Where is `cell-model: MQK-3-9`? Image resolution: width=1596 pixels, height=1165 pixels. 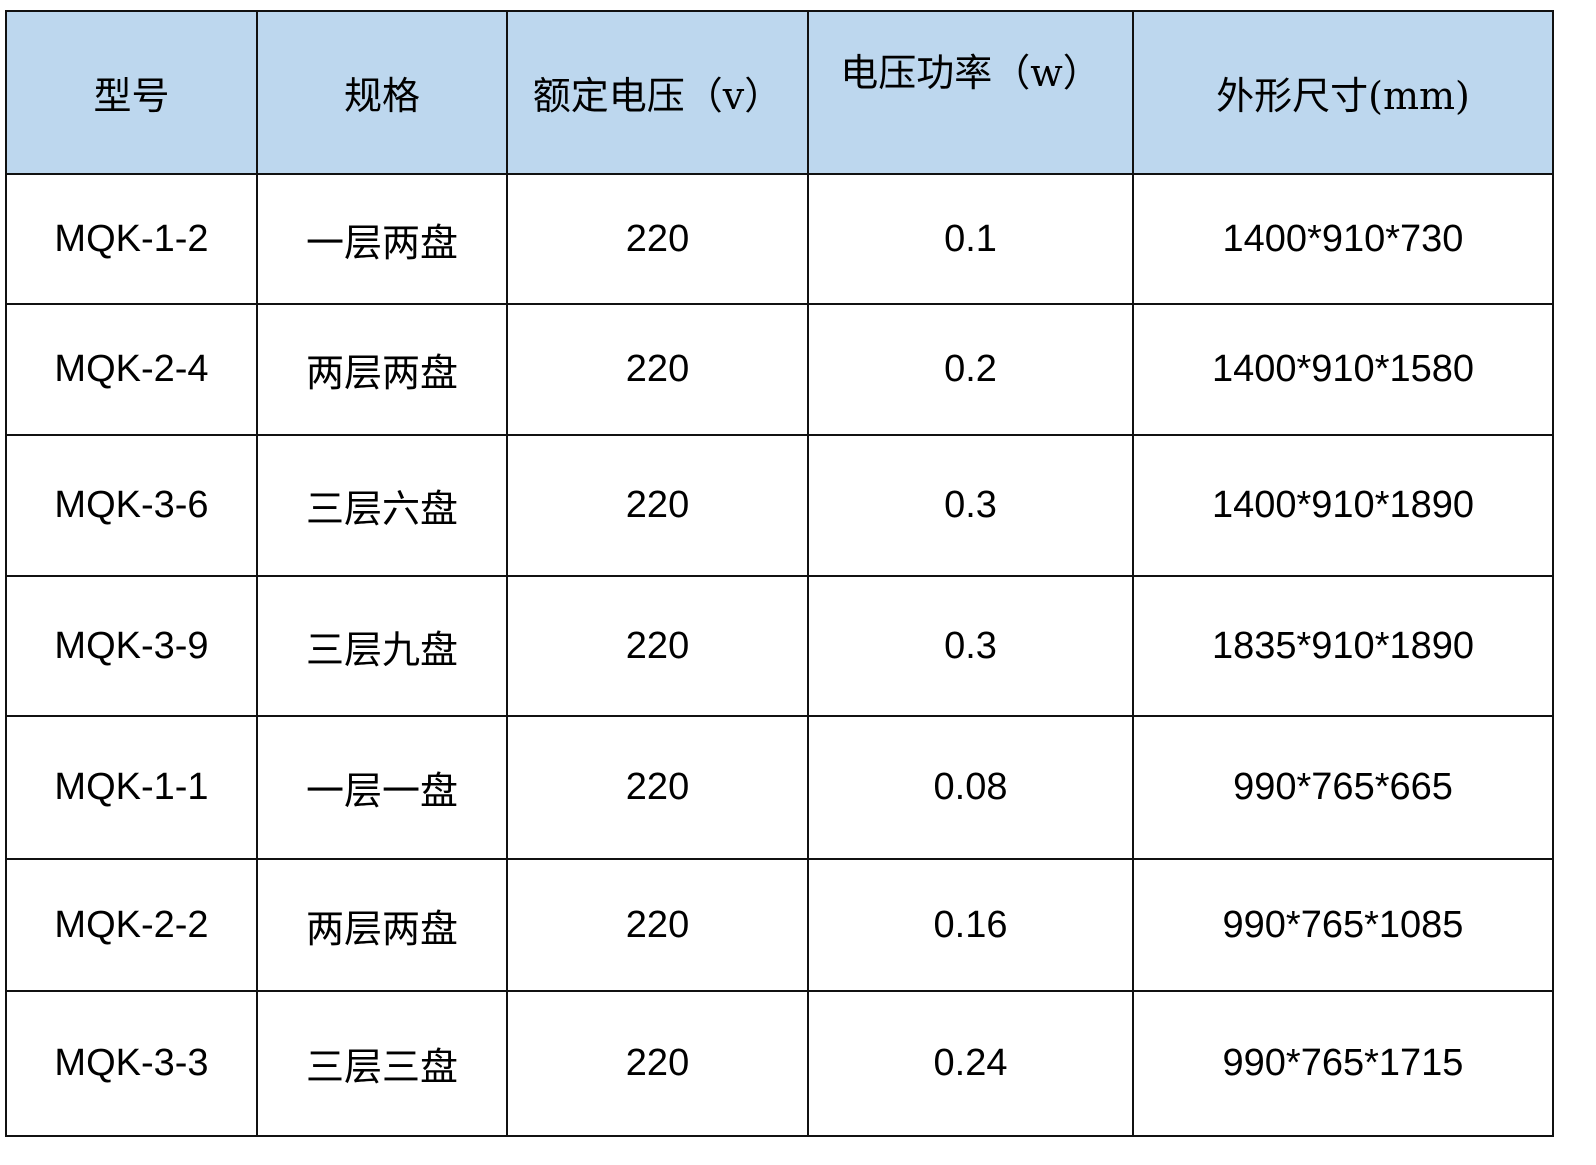
cell-model: MQK-3-9 is located at coordinates (131, 646).